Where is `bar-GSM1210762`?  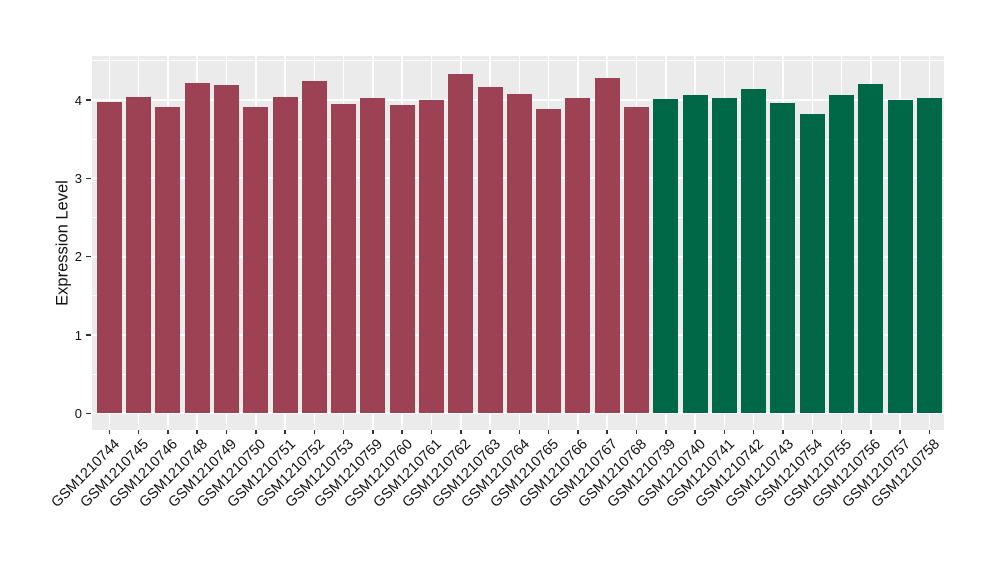 bar-GSM1210762 is located at coordinates (461, 244).